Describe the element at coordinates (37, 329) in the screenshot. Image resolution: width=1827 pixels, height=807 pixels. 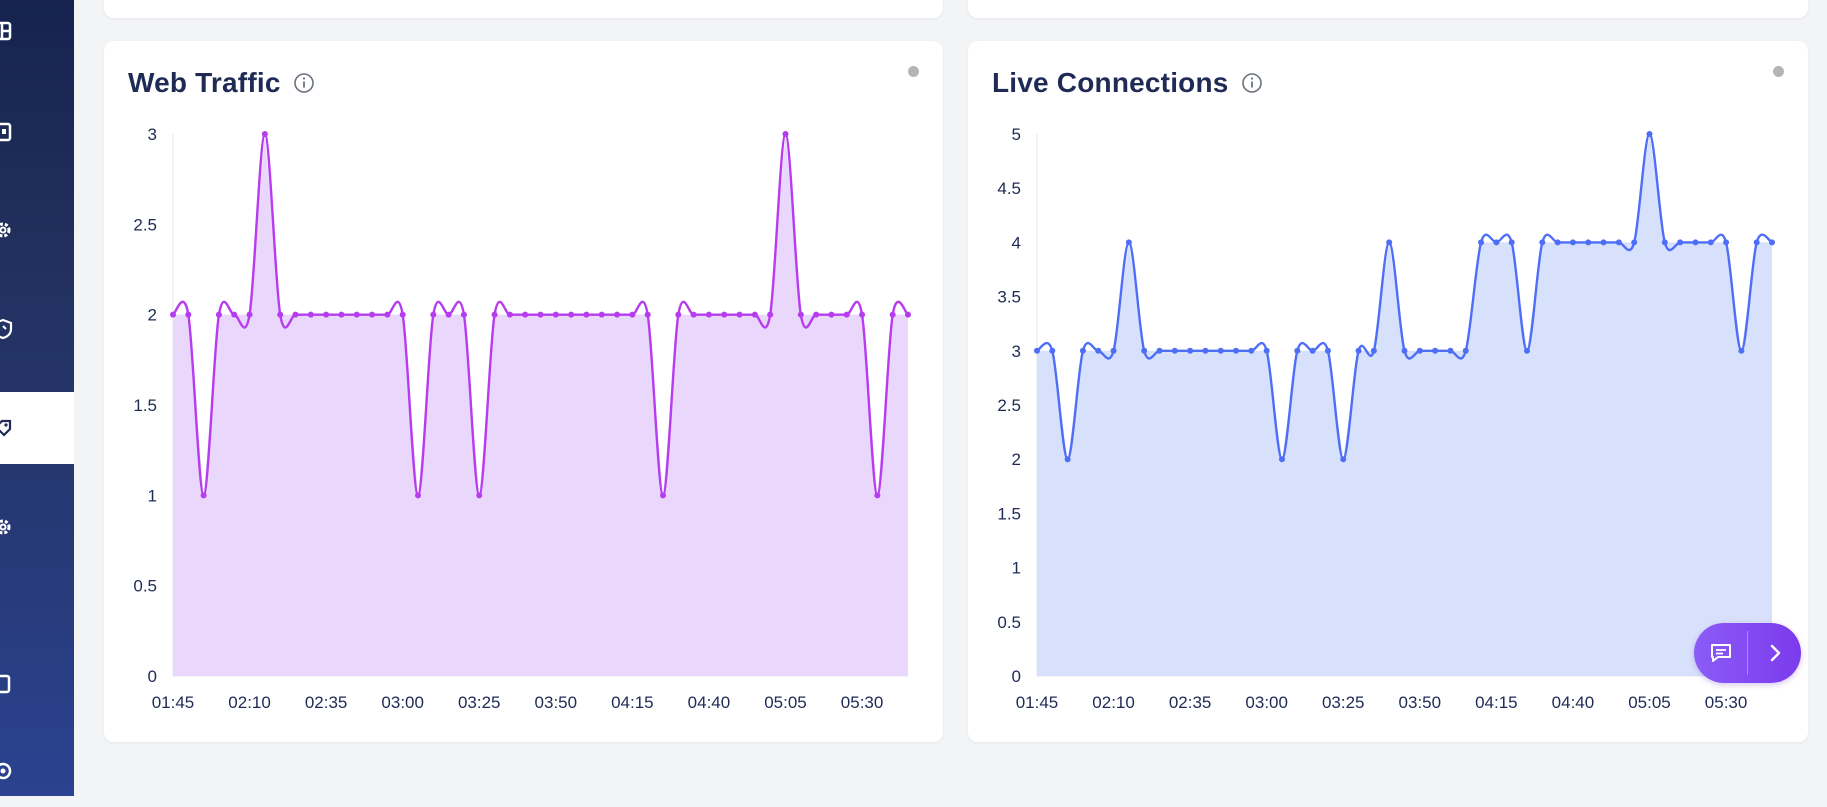
I see `sidebar-item-security` at that location.